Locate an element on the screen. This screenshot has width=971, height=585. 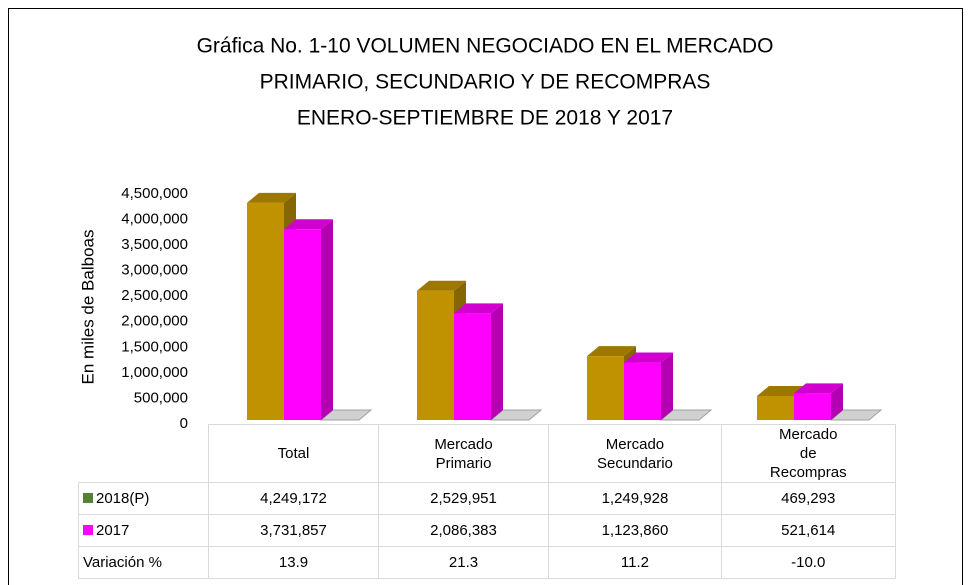
table-value-text: 2,086,383 is located at coordinates (463, 530).